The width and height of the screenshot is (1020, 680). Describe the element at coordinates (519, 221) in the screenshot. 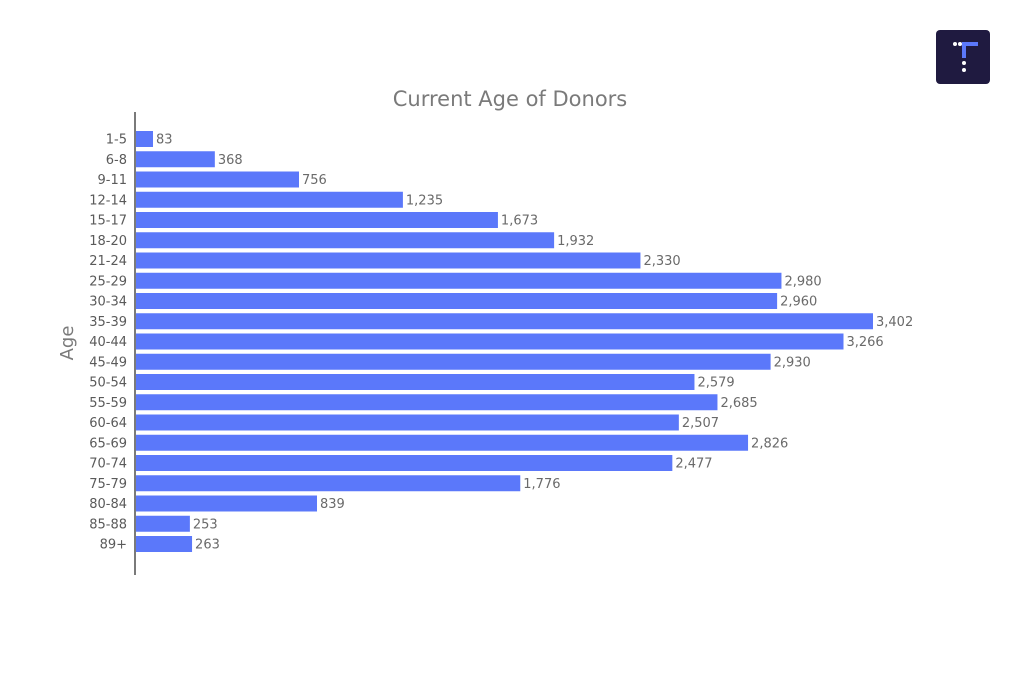

I see `data-label: 1,673` at that location.